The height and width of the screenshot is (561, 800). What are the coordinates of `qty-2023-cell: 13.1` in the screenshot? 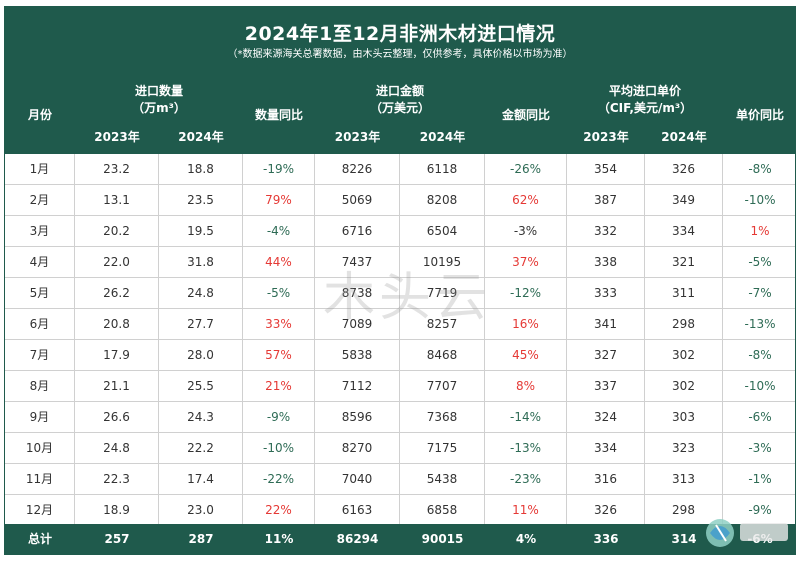 It's located at (117, 200).